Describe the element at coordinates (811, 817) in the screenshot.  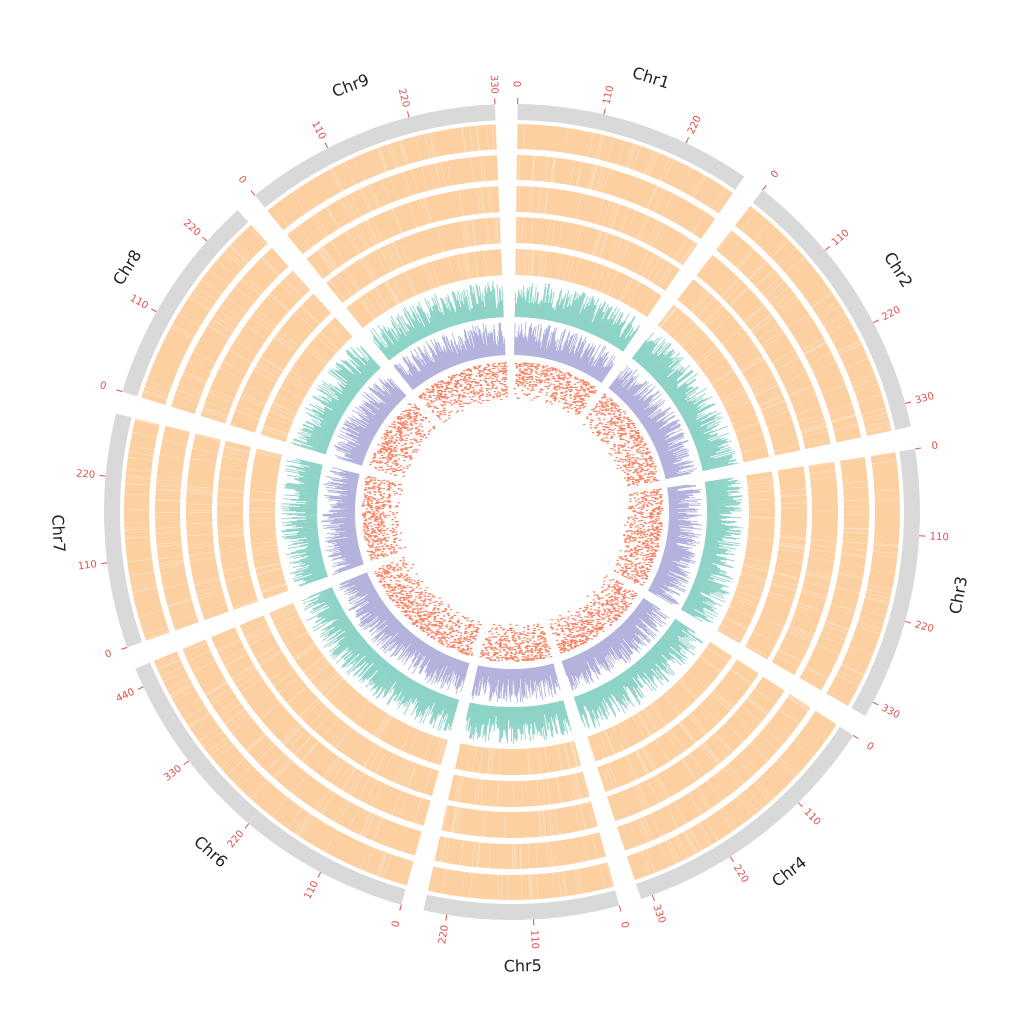
I see `tick-label-chr4-110: 110` at that location.